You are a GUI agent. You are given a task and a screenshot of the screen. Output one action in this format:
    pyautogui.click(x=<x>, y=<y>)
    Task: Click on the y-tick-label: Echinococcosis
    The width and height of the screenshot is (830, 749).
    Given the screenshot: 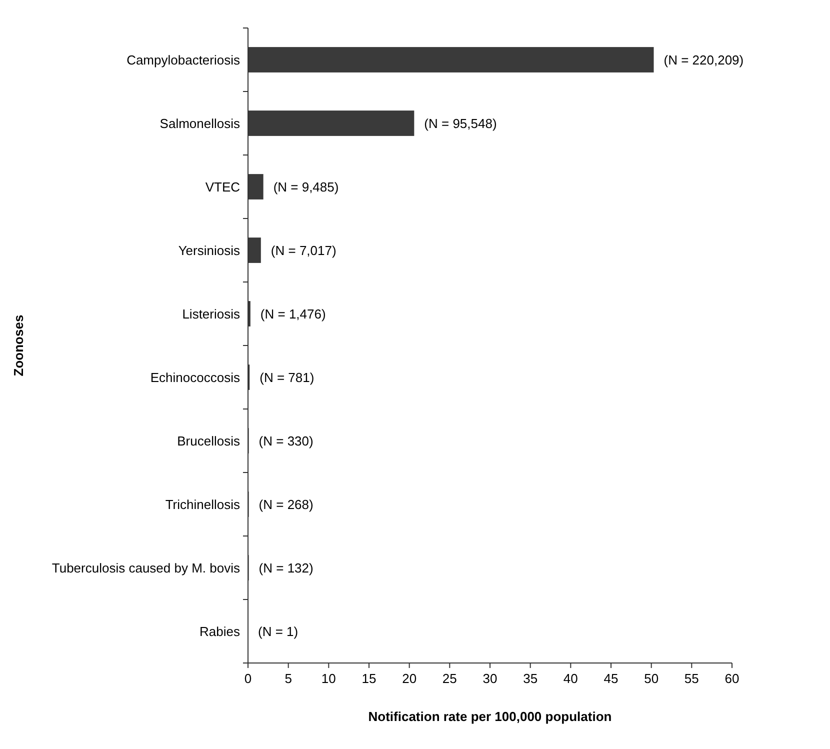 What is the action you would take?
    pyautogui.click(x=195, y=377)
    